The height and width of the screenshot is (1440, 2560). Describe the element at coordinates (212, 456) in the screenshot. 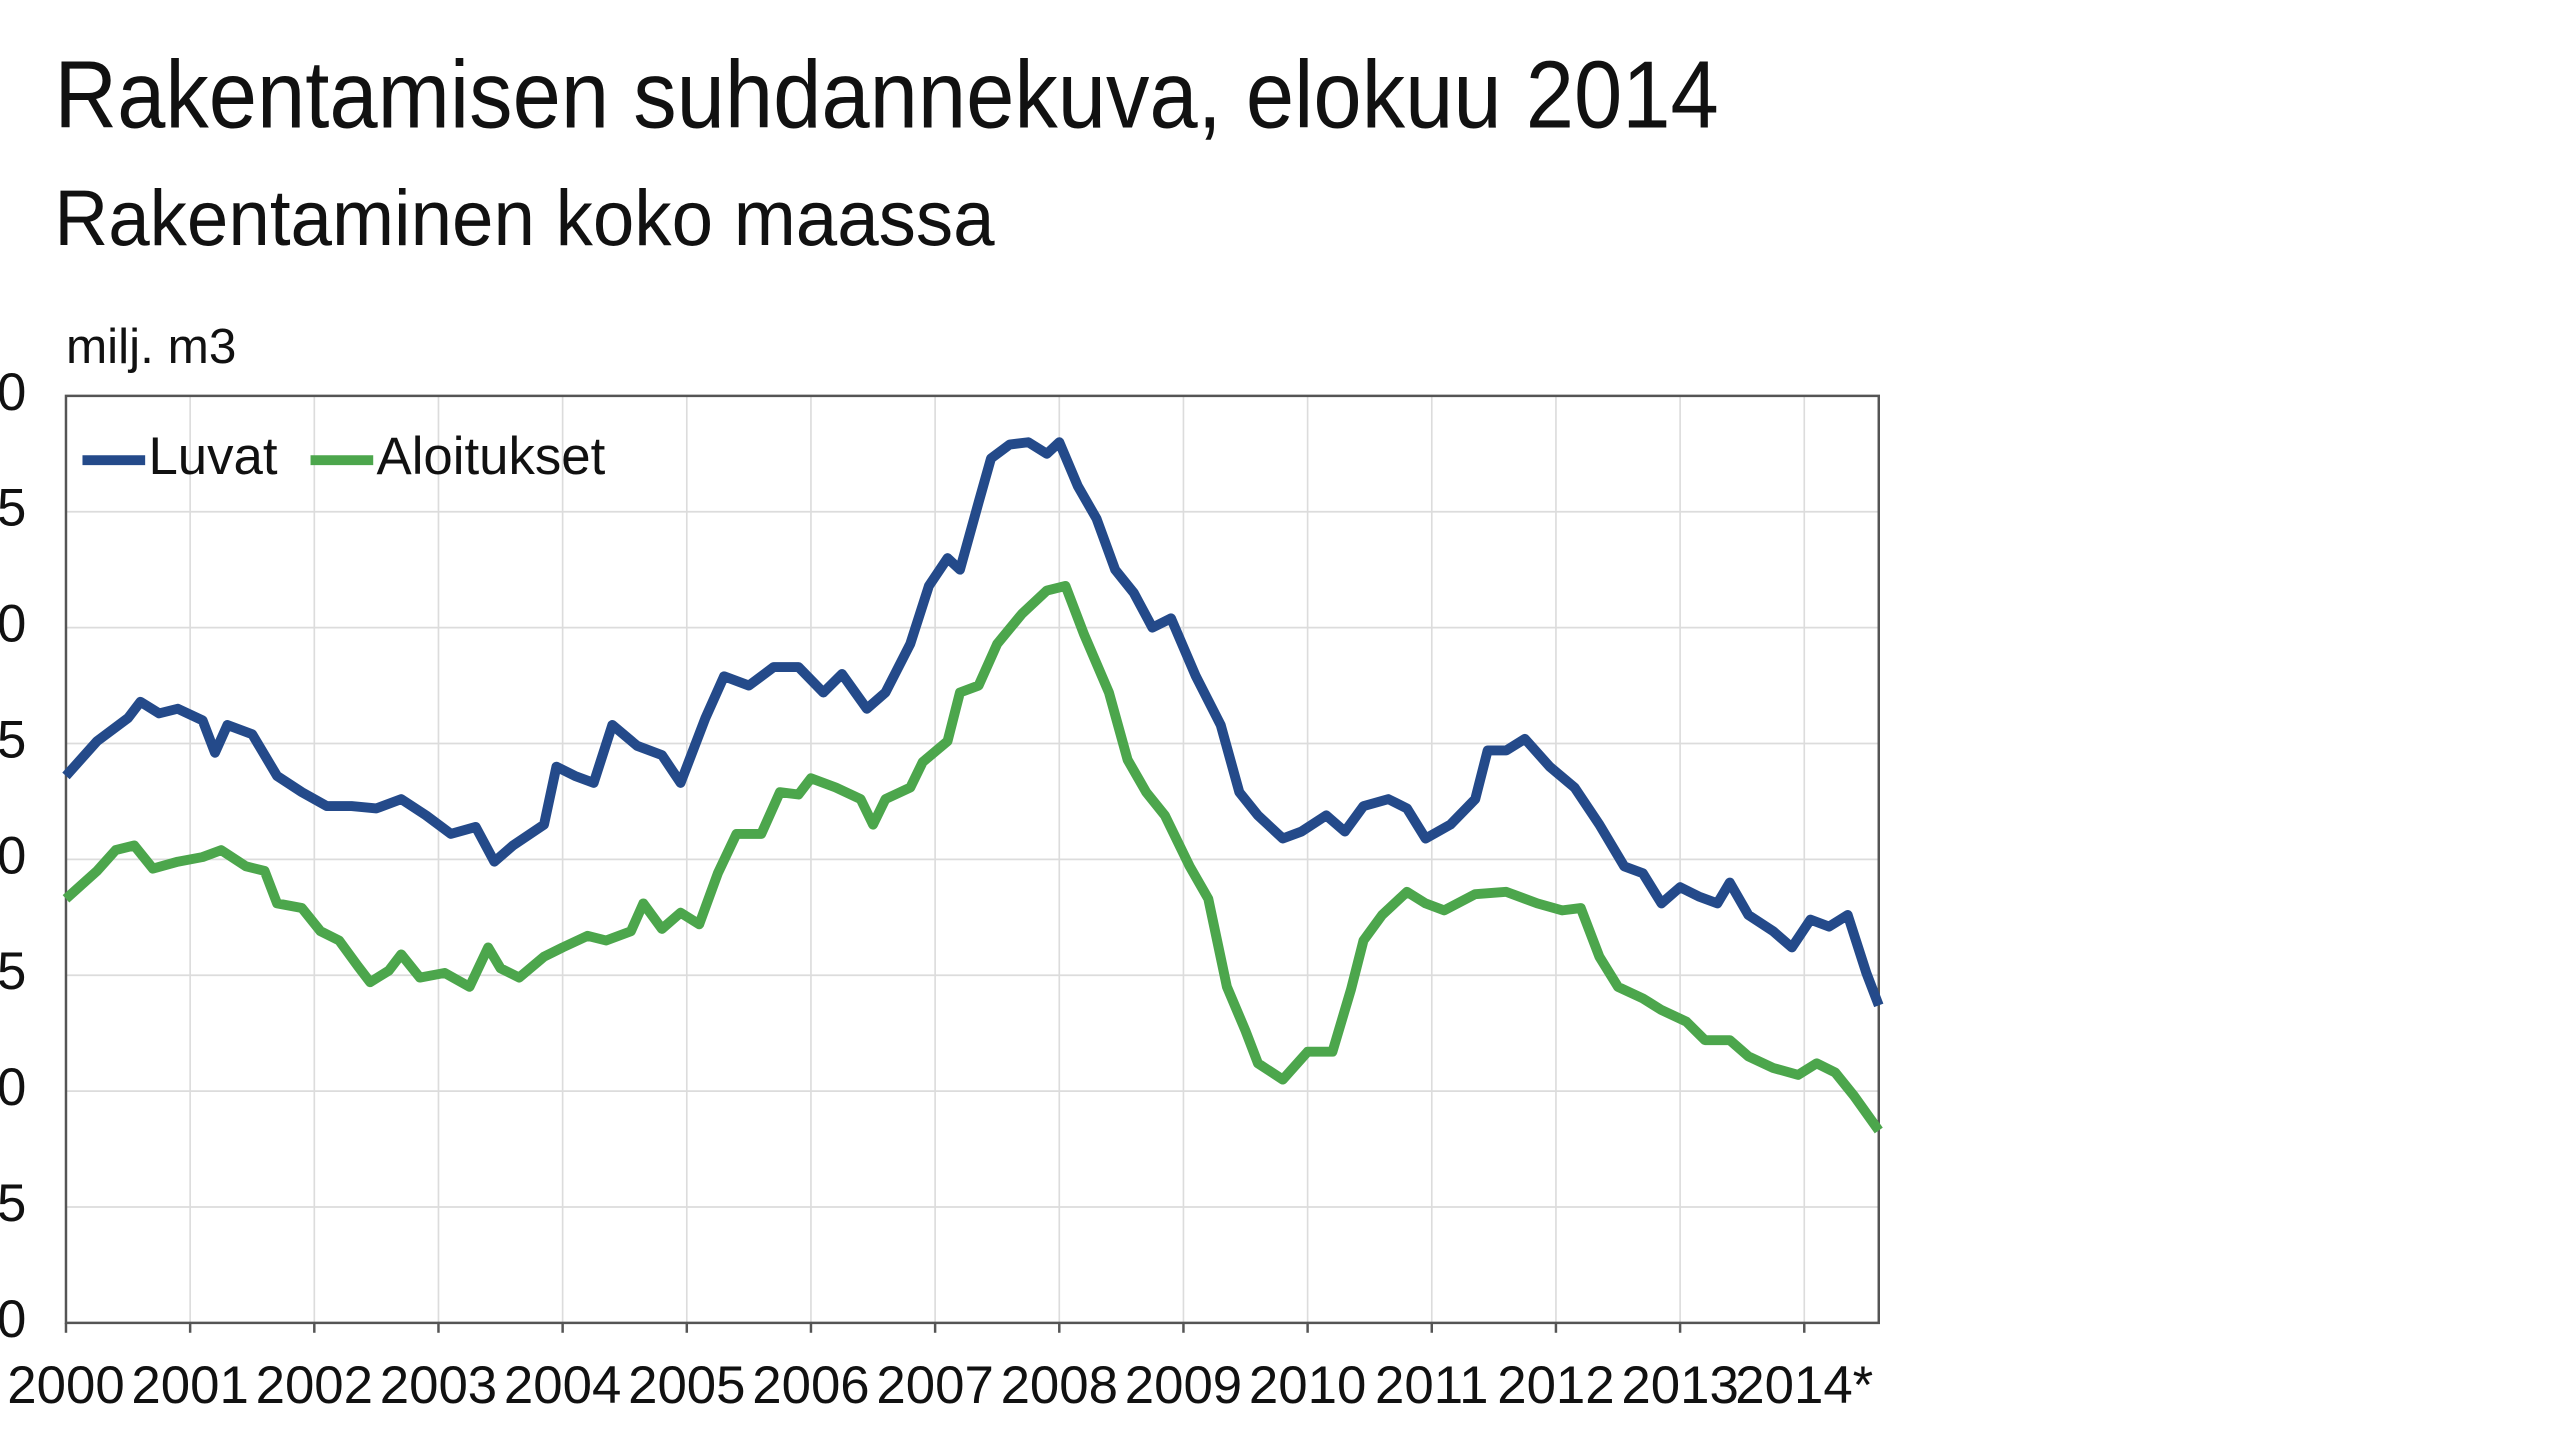

I see `legend-label: Luvat` at that location.